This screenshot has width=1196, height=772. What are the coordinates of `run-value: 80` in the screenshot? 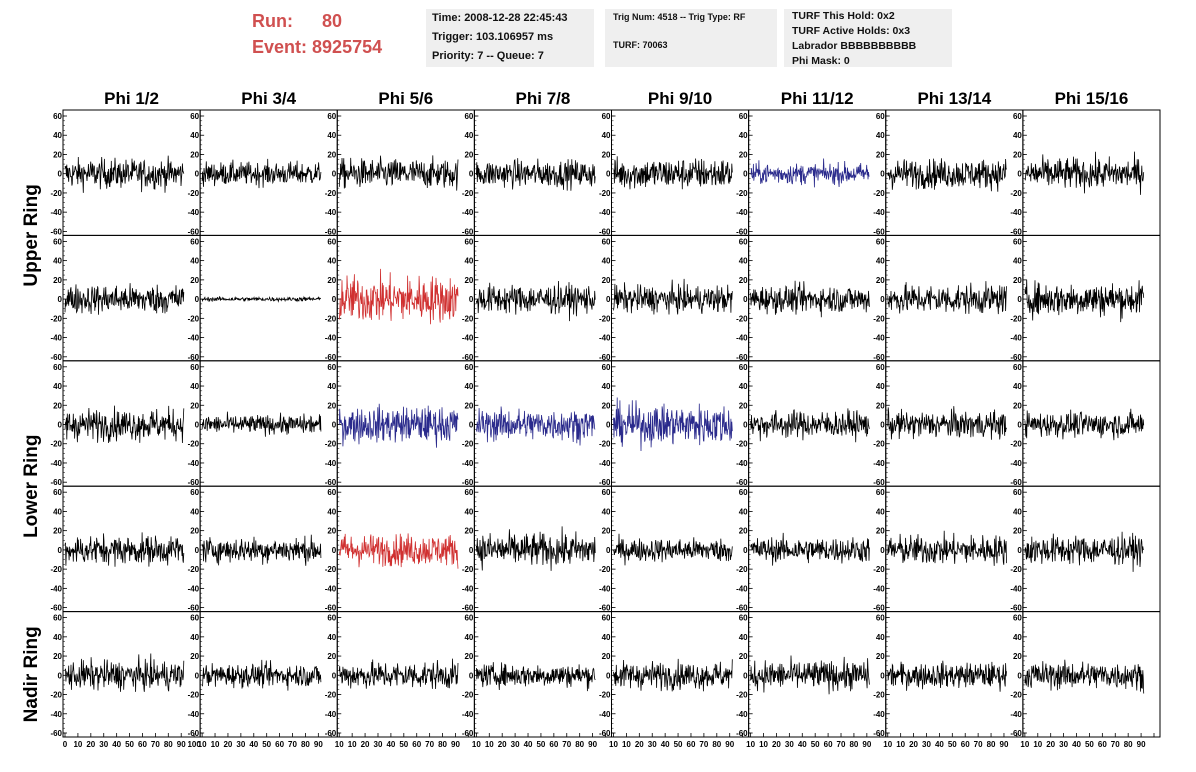 It's located at (332, 21).